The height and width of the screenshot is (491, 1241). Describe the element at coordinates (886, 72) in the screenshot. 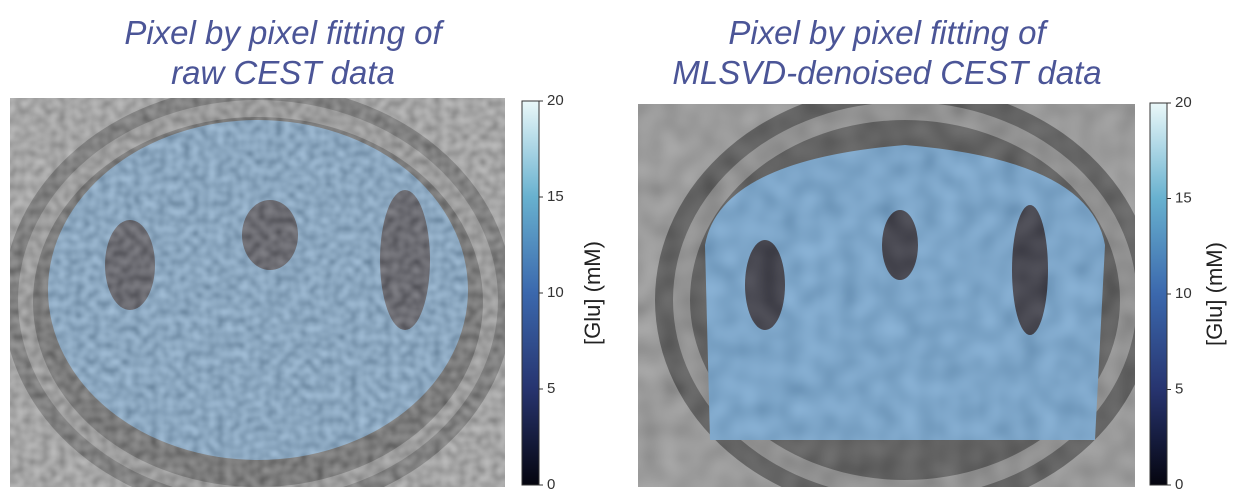

I see `panel-title: MLSVD-denoised CEST data` at that location.